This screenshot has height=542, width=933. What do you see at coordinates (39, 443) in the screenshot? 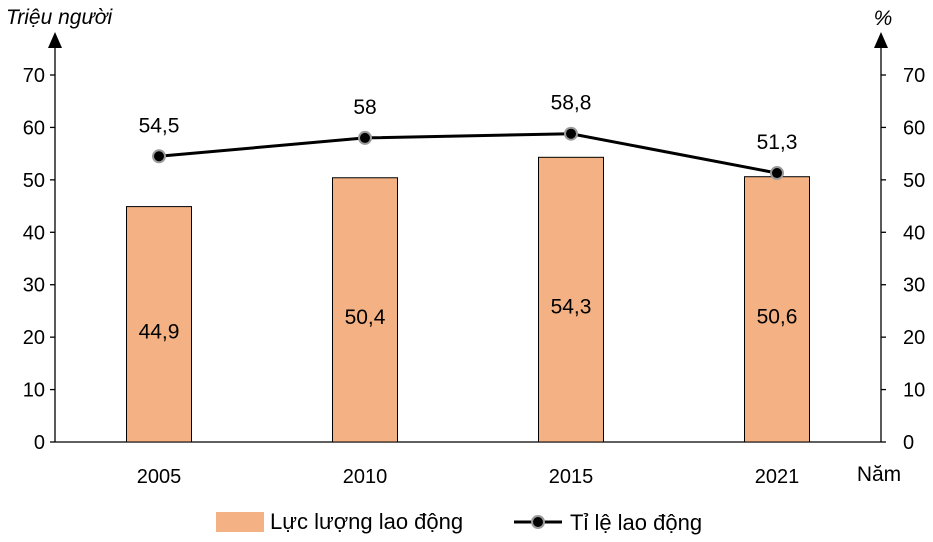
I see `left-tick-label: 0` at bounding box center [39, 443].